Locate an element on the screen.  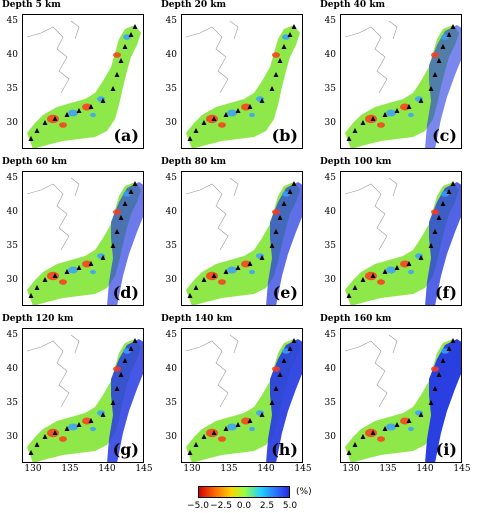
panel-label: (i) is located at coordinates (446, 449).